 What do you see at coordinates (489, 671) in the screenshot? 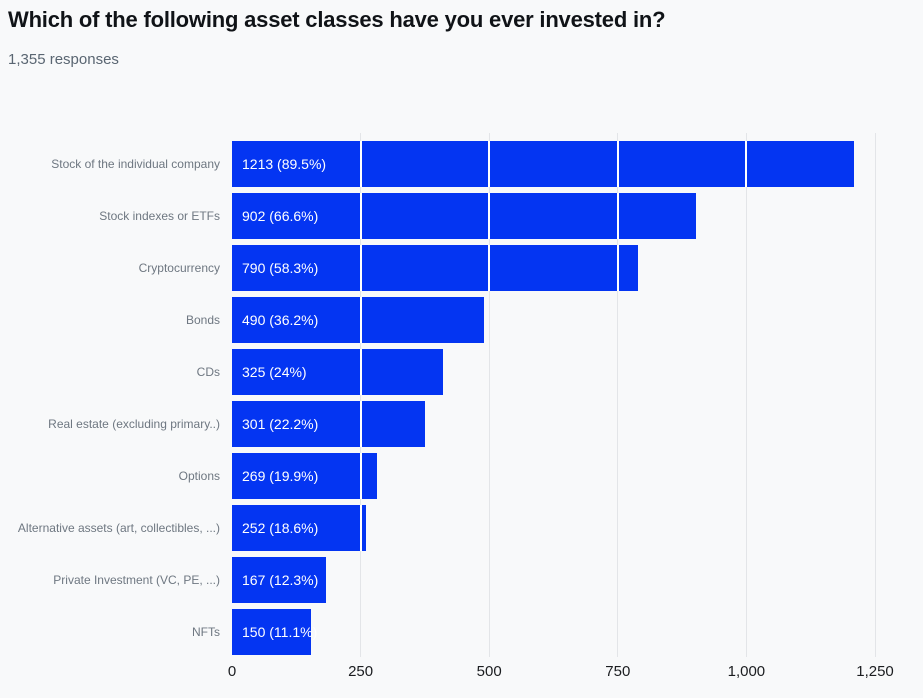
I see `x-axis-tick-label: 500` at bounding box center [489, 671].